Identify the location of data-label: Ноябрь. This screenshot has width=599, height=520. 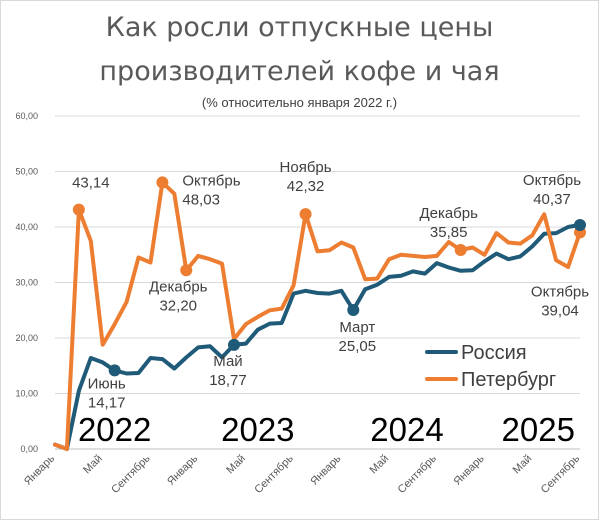
(306, 167).